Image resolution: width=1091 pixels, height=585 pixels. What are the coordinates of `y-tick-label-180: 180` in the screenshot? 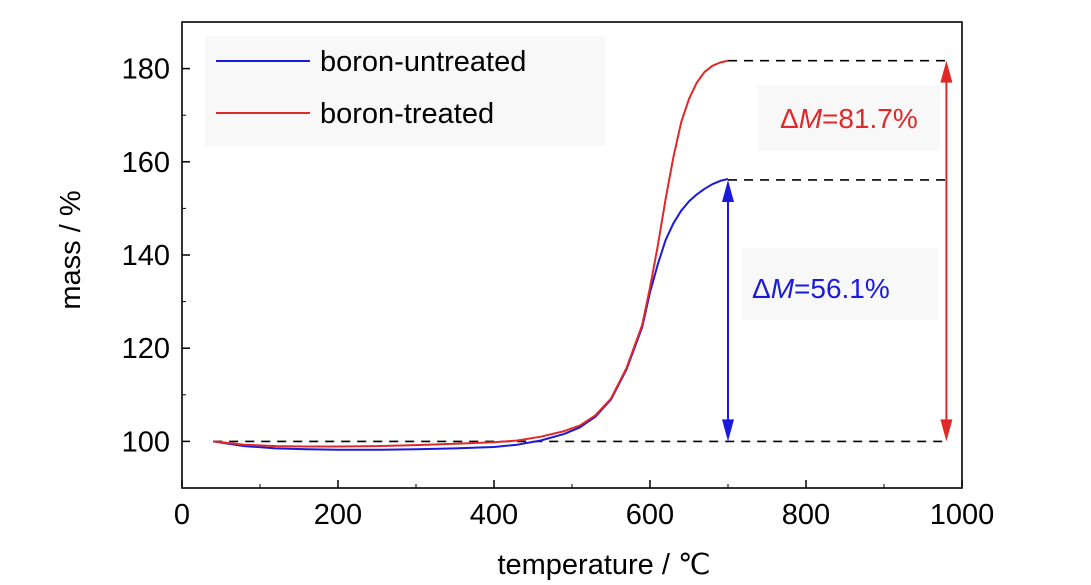 It's located at (146, 70).